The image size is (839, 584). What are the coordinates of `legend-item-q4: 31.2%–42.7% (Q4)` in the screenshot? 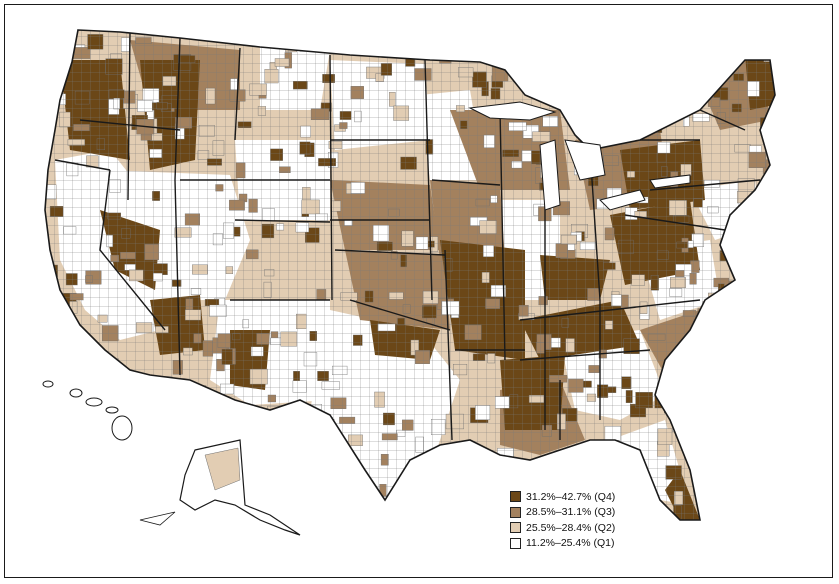 It's located at (585, 497).